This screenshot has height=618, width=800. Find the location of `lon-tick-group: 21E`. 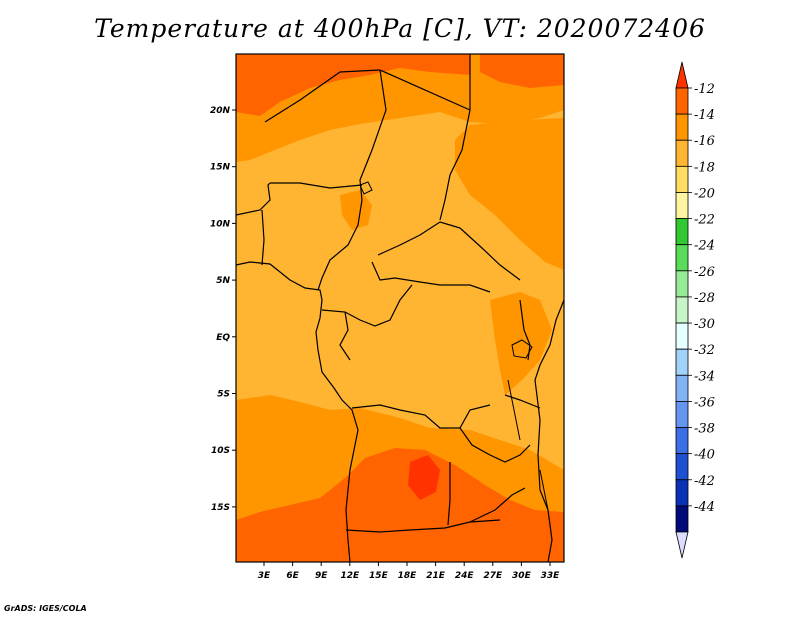

lon-tick-group: 21E is located at coordinates (436, 571).